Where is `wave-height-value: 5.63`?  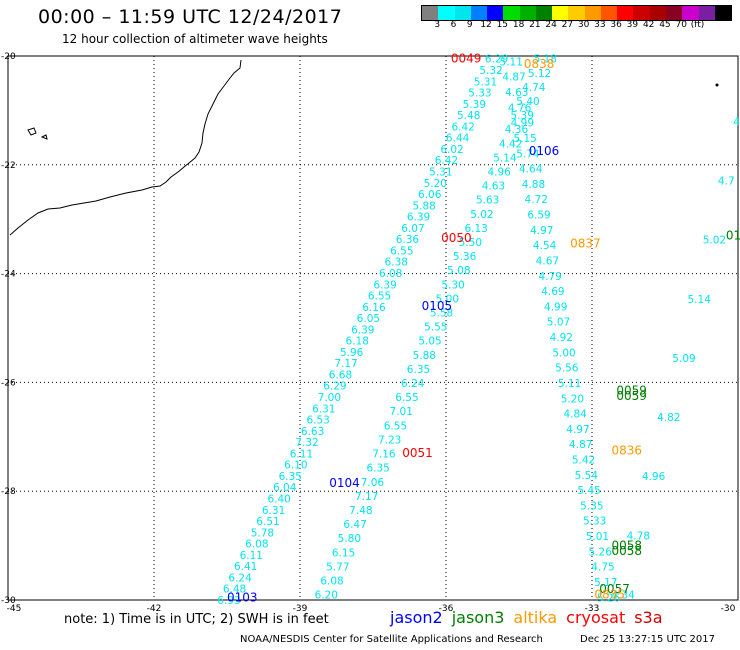 wave-height-value: 5.63 is located at coordinates (487, 201).